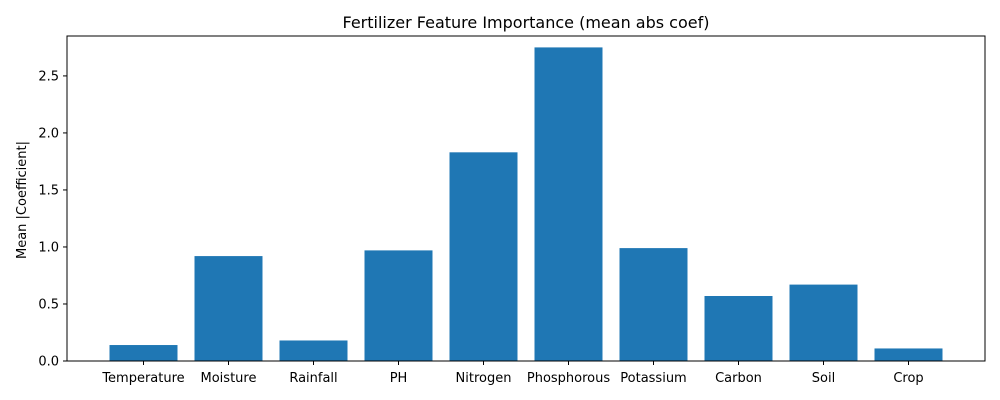  I want to click on bar-carbon, so click(738, 328).